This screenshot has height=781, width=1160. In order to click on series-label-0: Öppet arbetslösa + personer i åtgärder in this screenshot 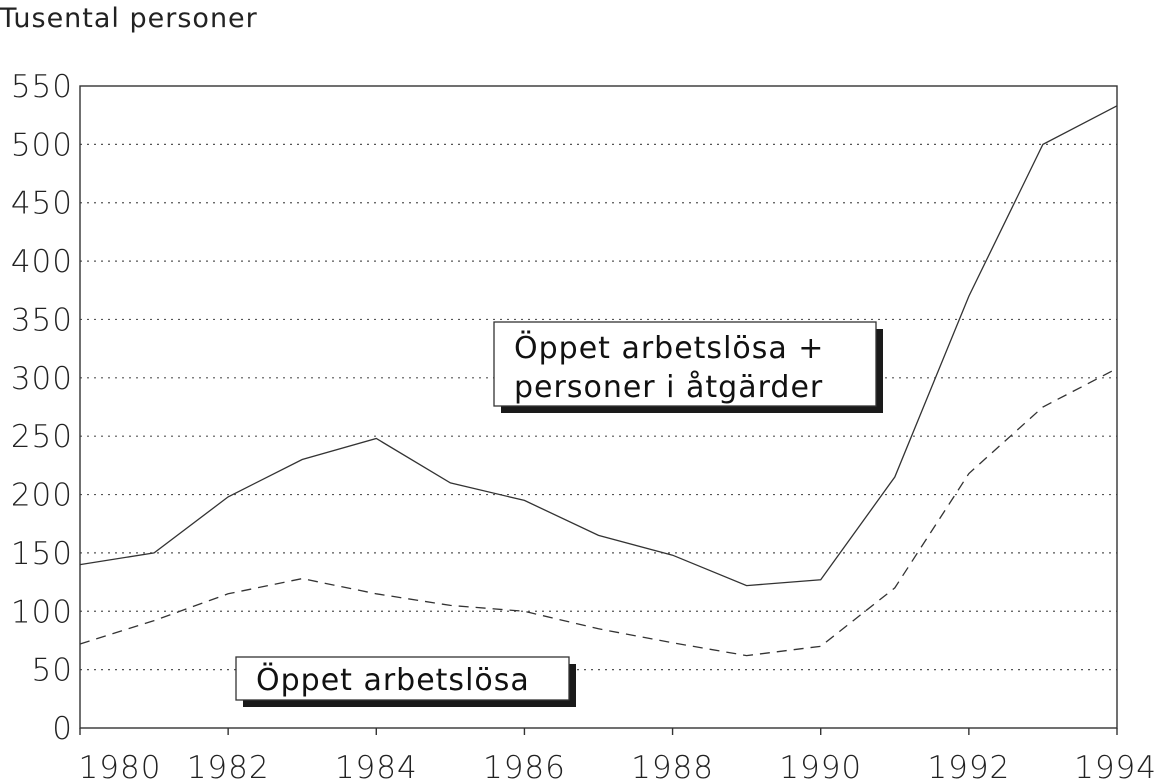, I will do `click(688, 367)`.